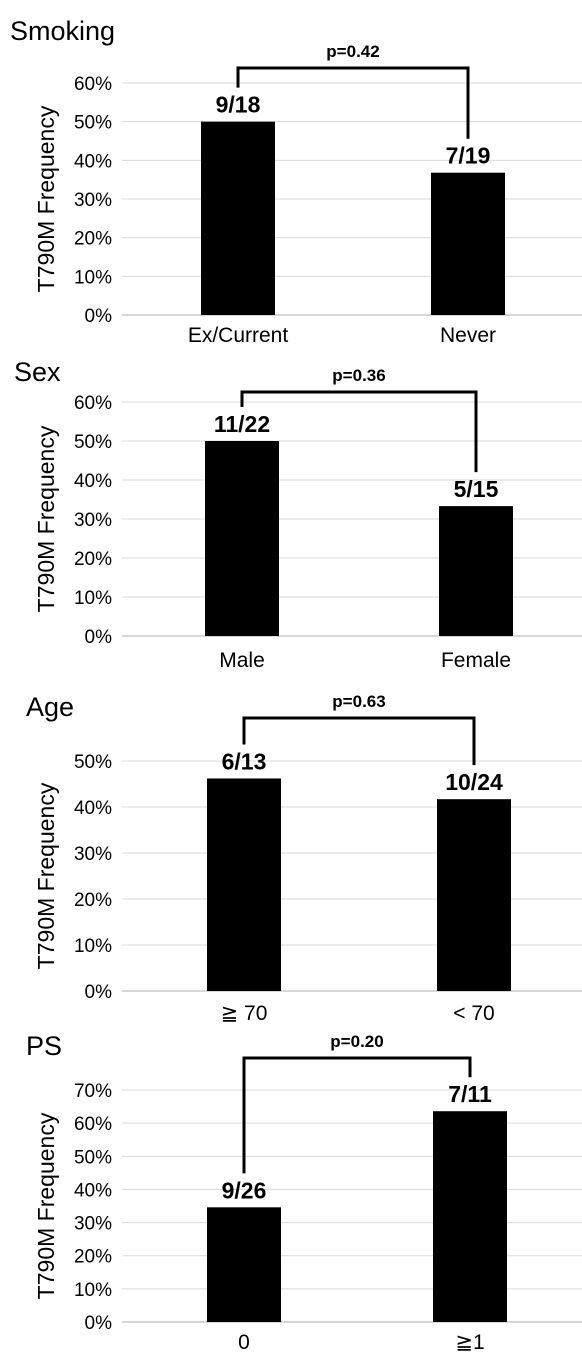 The image size is (582, 1356). What do you see at coordinates (358, 701) in the screenshot?
I see `p-value-annotation: p=0.63` at bounding box center [358, 701].